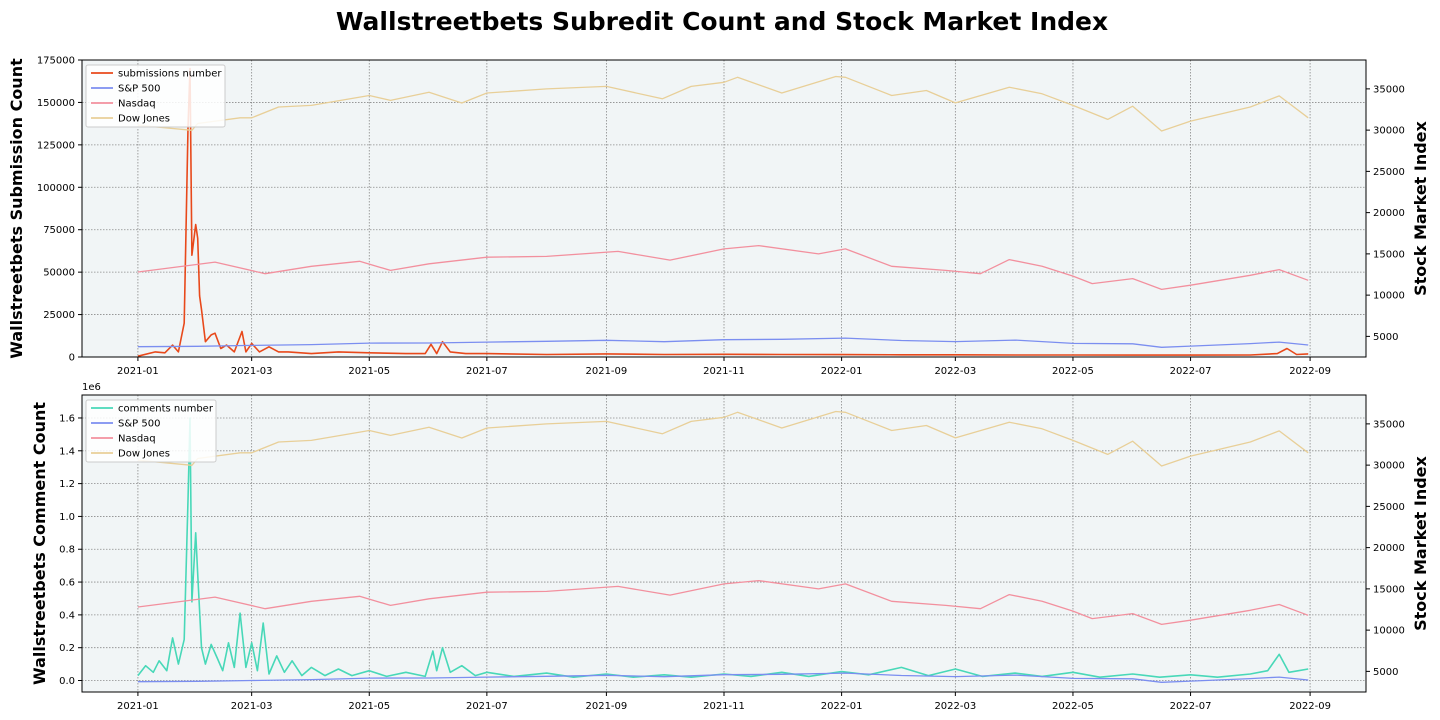 This screenshot has height=720, width=1440. Describe the element at coordinates (67, 484) in the screenshot. I see `y-tick-label: 1.2` at that location.